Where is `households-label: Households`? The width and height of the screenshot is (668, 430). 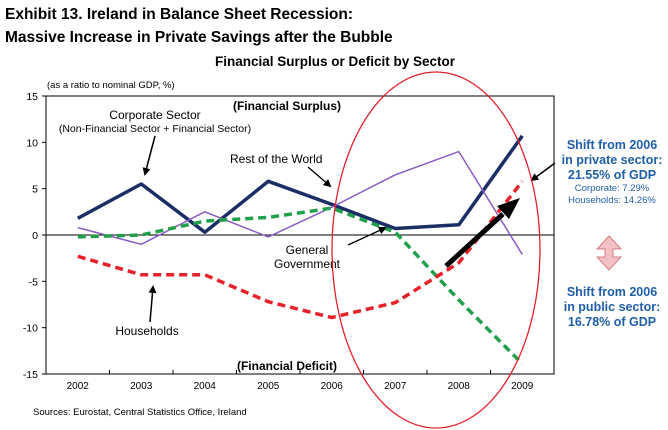 households-label: Households is located at coordinates (146, 331).